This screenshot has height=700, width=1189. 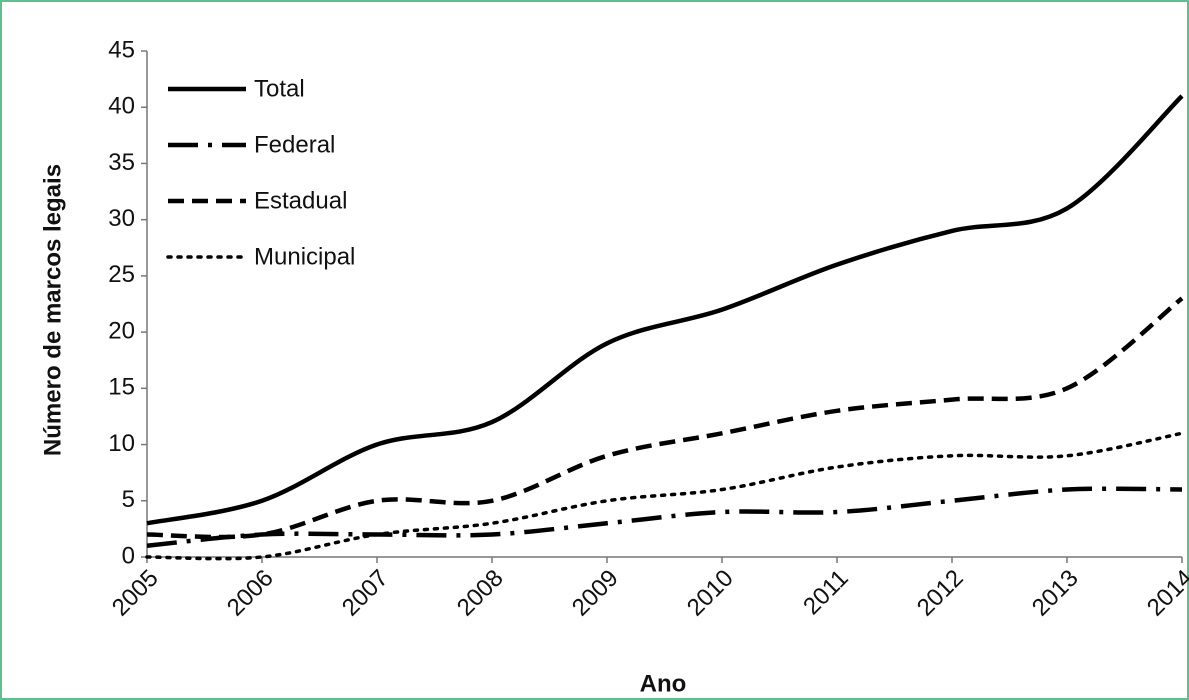 What do you see at coordinates (121, 443) in the screenshot?
I see `y-tick-label: 10` at bounding box center [121, 443].